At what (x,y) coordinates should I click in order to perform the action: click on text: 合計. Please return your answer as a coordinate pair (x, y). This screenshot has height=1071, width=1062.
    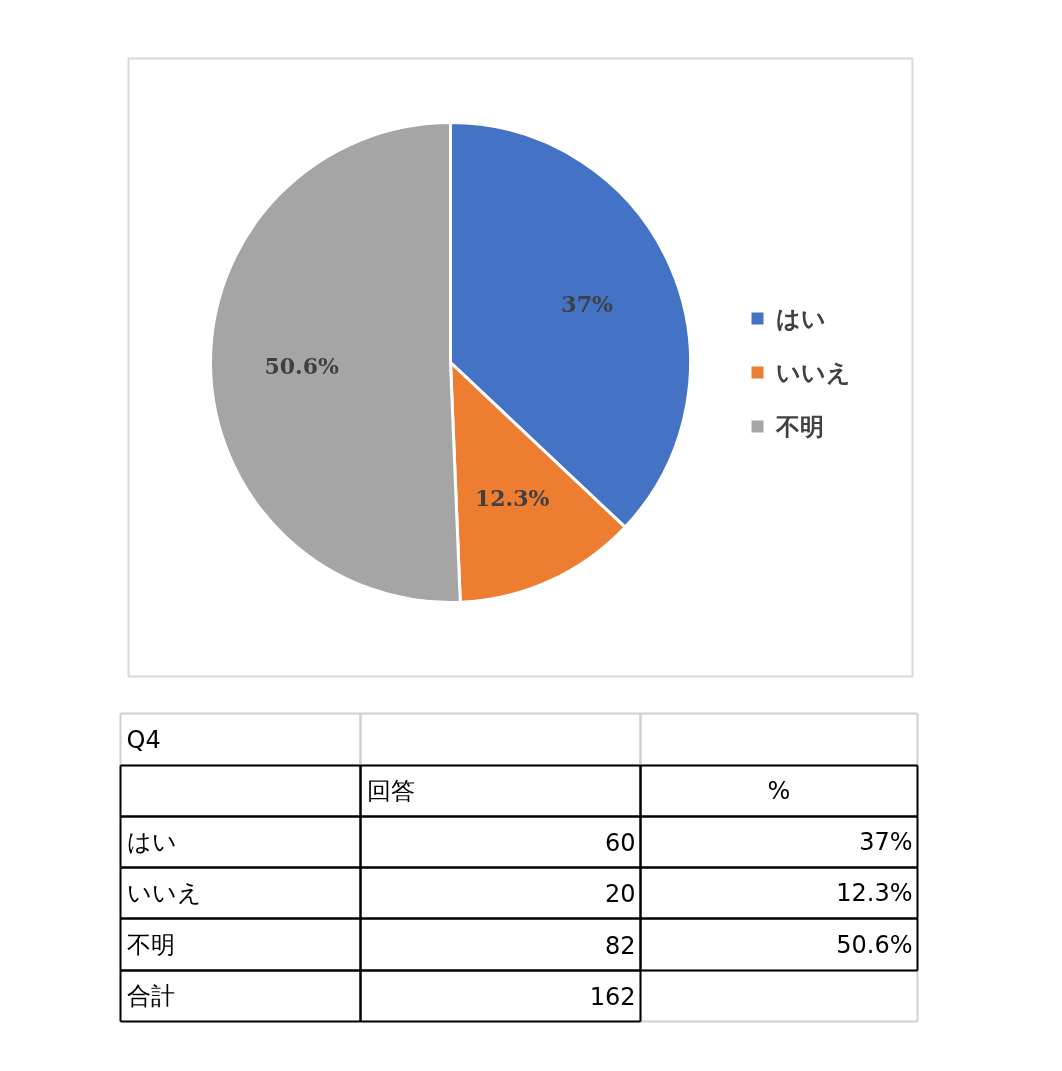
    Looking at the image, I should click on (150, 996).